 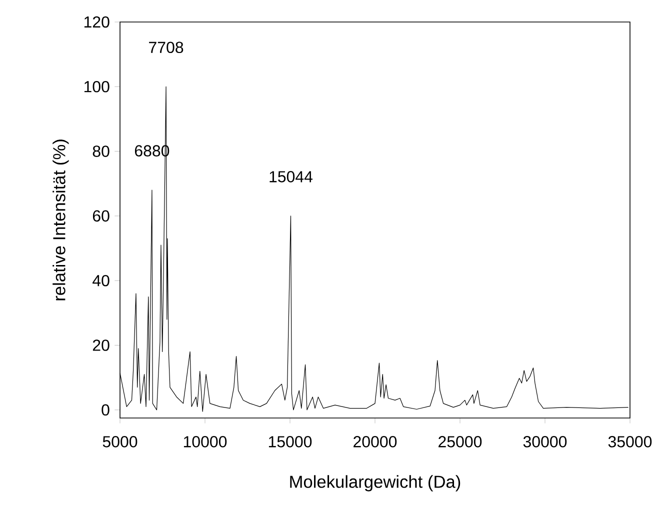 I want to click on x-tick-label: 30000, so click(x=545, y=442).